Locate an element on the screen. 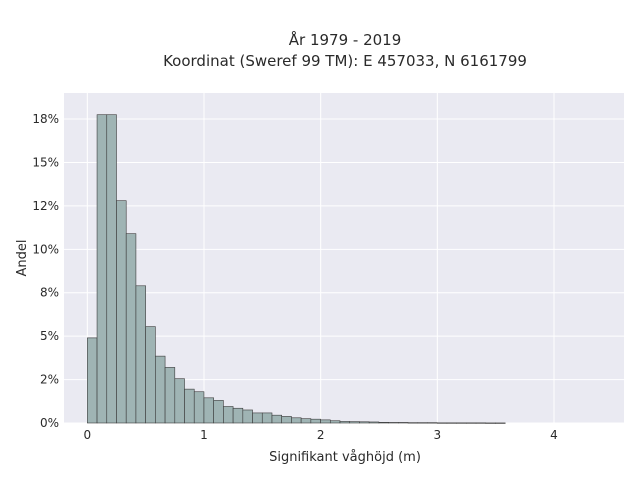  y-tick-label: 12% is located at coordinates (45, 206).